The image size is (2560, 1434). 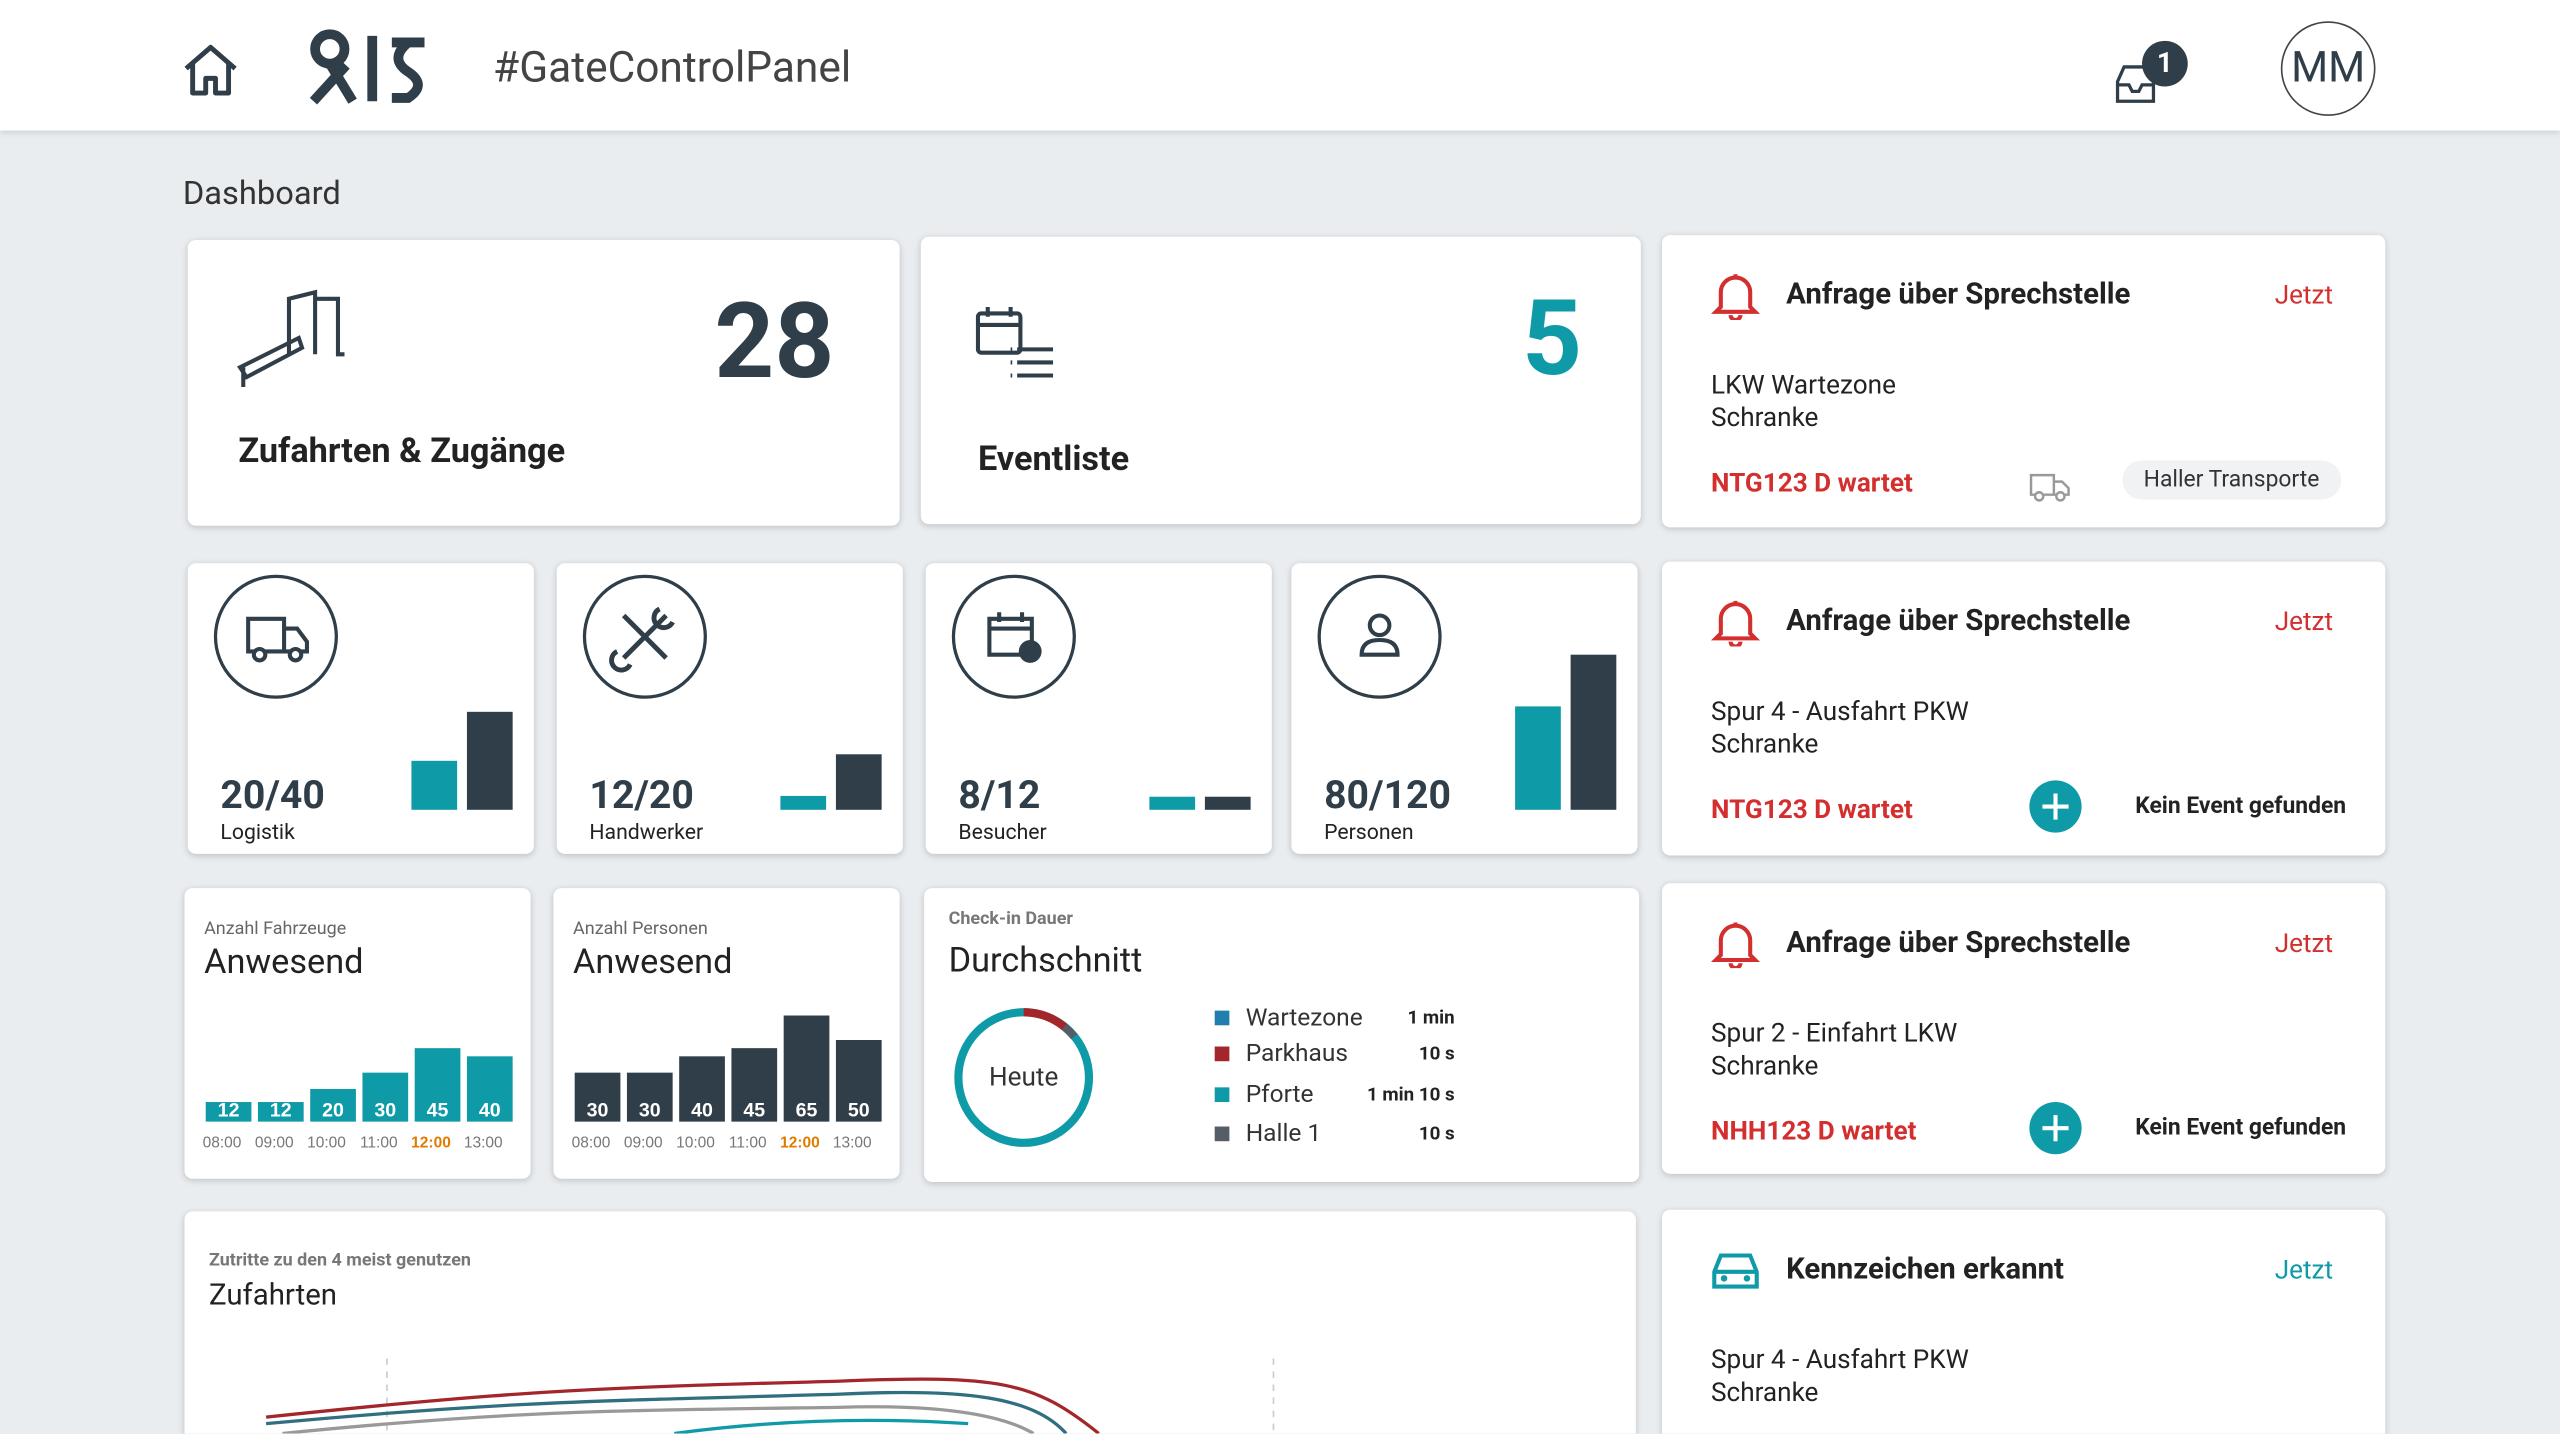 What do you see at coordinates (729, 708) in the screenshot?
I see `stat-card: 12/20 Handwerker` at bounding box center [729, 708].